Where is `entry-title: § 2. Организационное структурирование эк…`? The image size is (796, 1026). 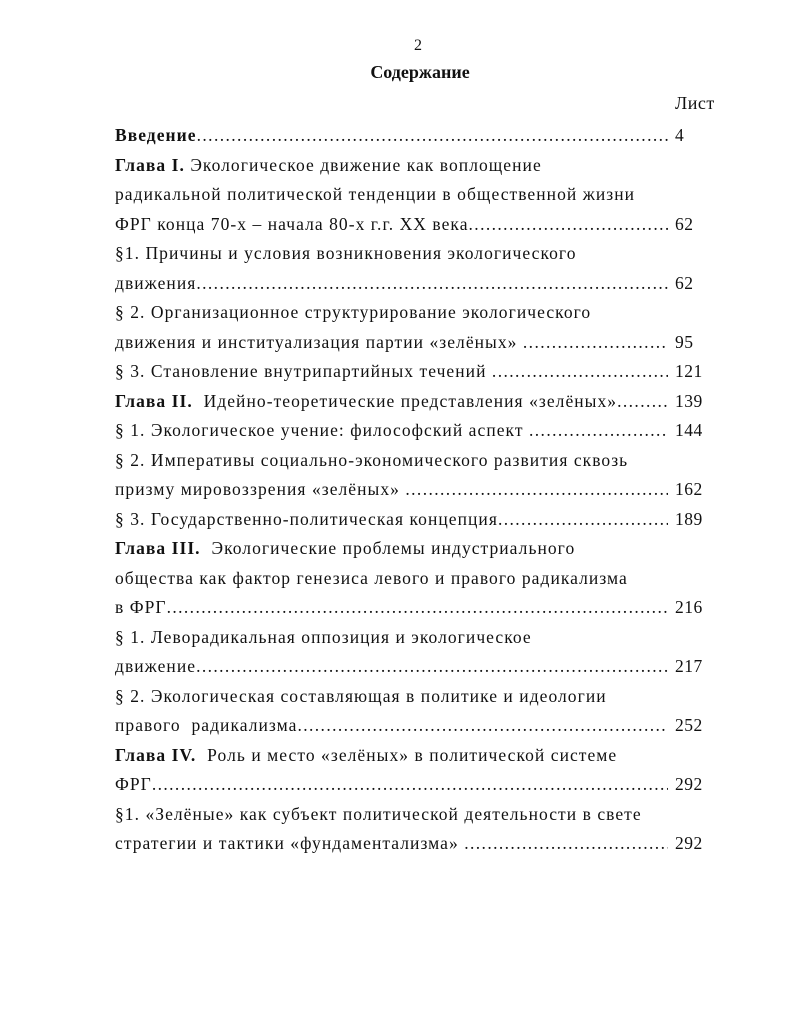
entry-title: § 2. Организационное структурирование эк… is located at coordinates (353, 312).